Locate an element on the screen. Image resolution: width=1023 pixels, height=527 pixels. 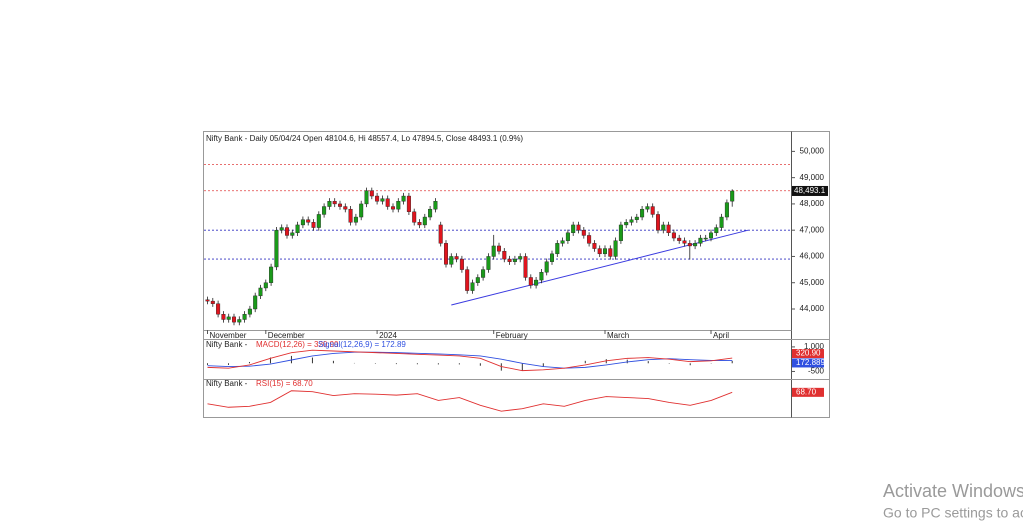
y-tick-label: 1,000 is located at coordinates (814, 346).